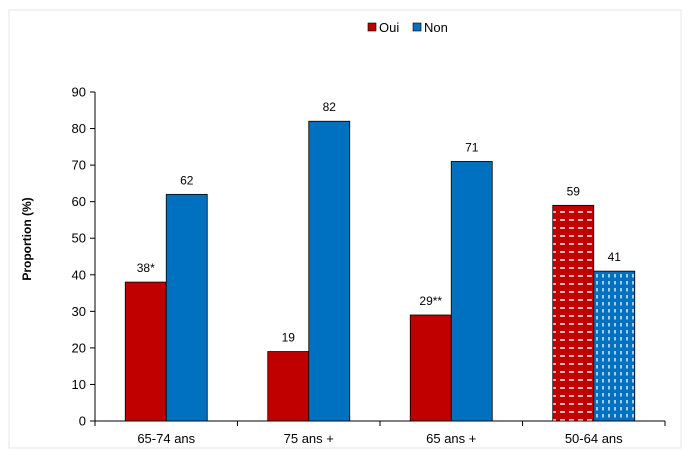 The image size is (691, 463). I want to click on legend-swatch-oui, so click(372, 27).